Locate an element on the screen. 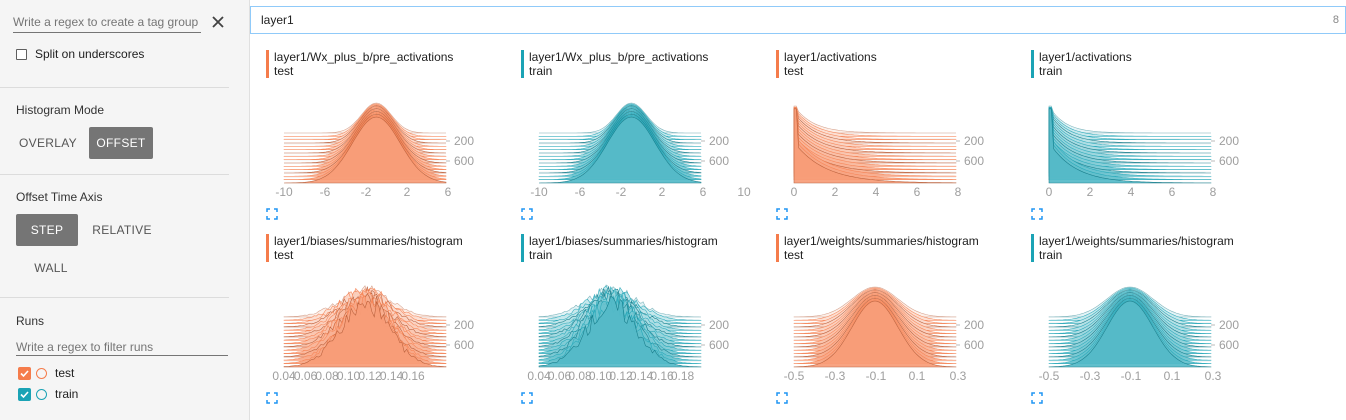 This screenshot has height=420, width=1346. wall-button: WALL is located at coordinates (51, 268).